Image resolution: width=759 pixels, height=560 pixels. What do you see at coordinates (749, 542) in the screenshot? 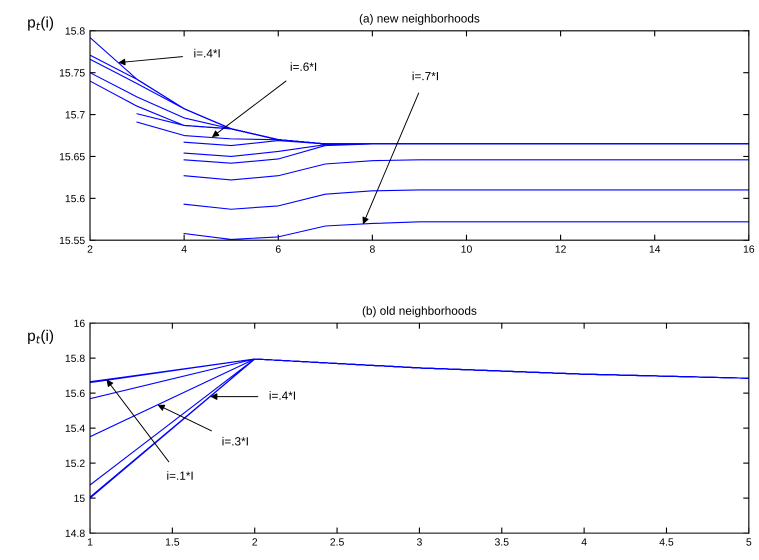
I see `x-tick-label: 5` at bounding box center [749, 542].